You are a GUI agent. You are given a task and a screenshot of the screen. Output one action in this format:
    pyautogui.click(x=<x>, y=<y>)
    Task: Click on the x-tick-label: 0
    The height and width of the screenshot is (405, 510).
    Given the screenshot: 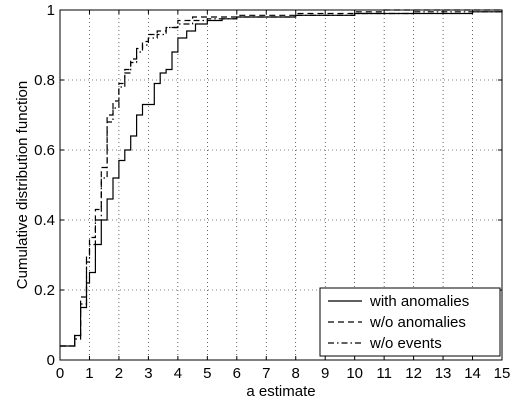 What is the action you would take?
    pyautogui.click(x=60, y=373)
    